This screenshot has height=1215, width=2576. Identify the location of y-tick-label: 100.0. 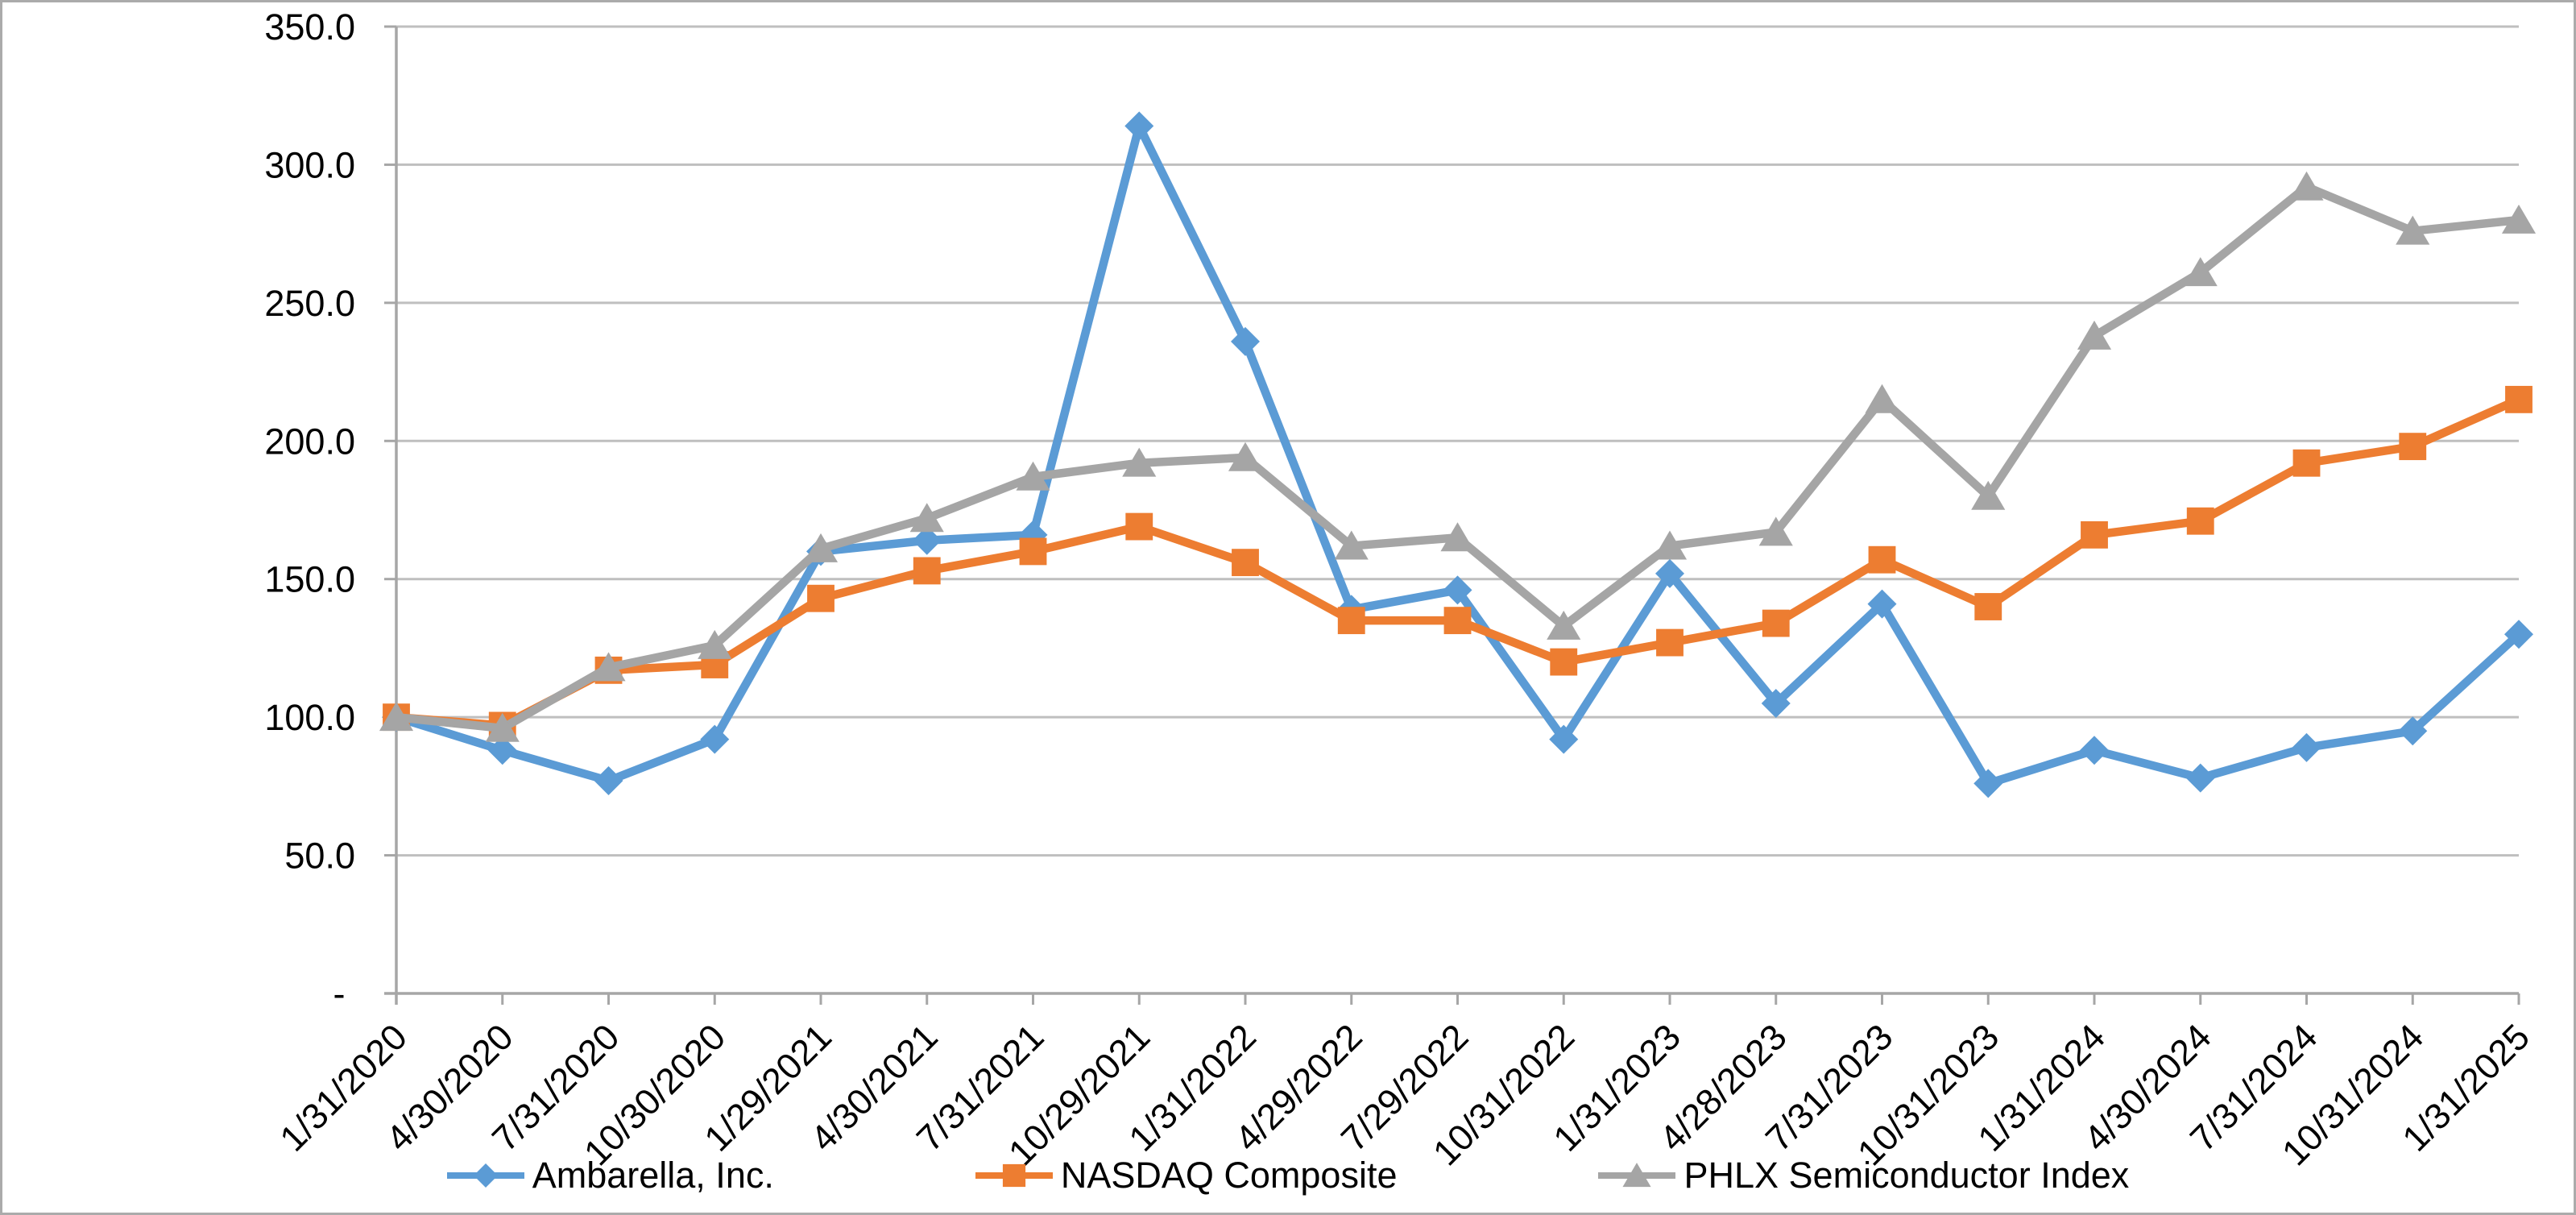
(309, 717).